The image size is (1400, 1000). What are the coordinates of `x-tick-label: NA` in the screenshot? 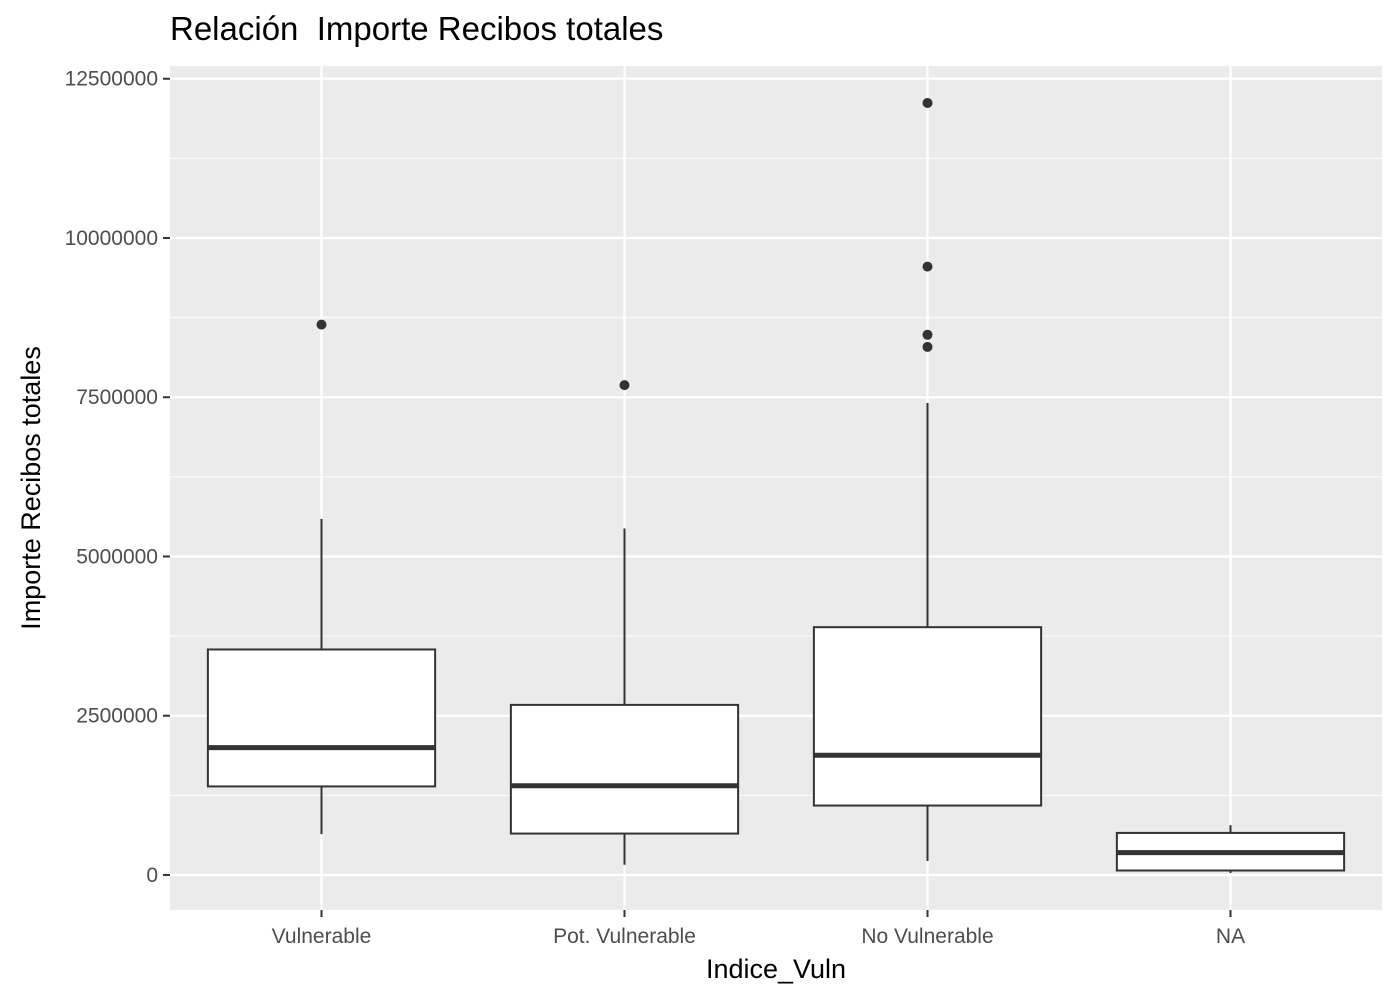 It's located at (1230, 936).